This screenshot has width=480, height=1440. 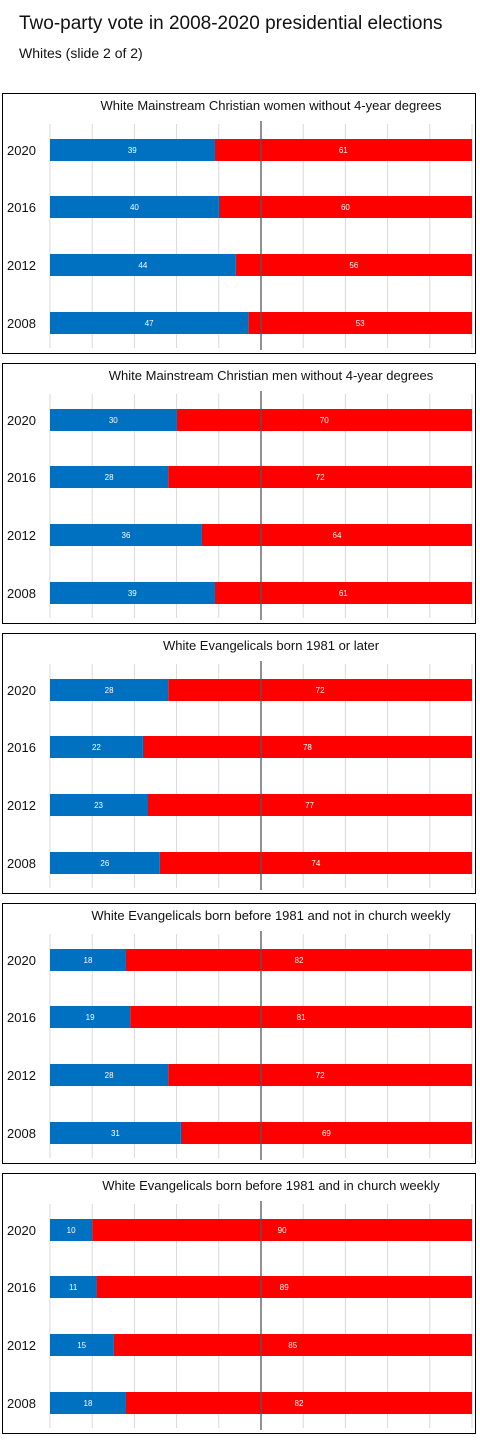 I want to click on page-subtitle: Whites (slide 2 of 2), so click(x=81, y=53).